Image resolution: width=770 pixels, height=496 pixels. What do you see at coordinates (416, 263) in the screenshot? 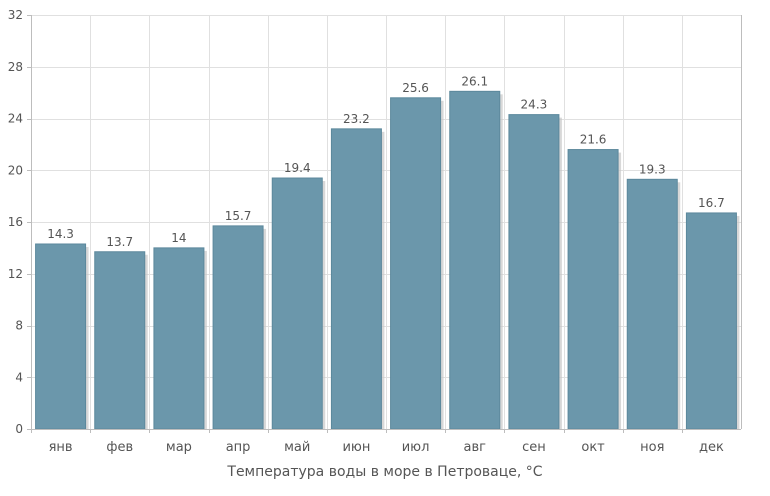
I see `bar-июл` at bounding box center [416, 263].